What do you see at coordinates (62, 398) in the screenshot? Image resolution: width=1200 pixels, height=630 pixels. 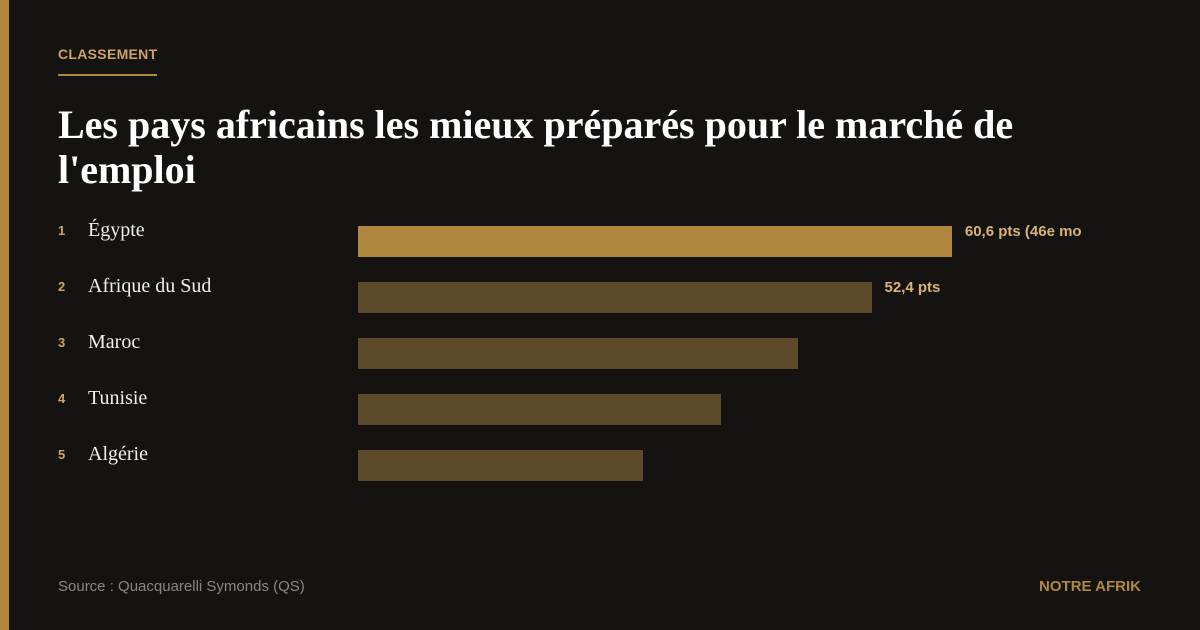 I see `rank: 4` at bounding box center [62, 398].